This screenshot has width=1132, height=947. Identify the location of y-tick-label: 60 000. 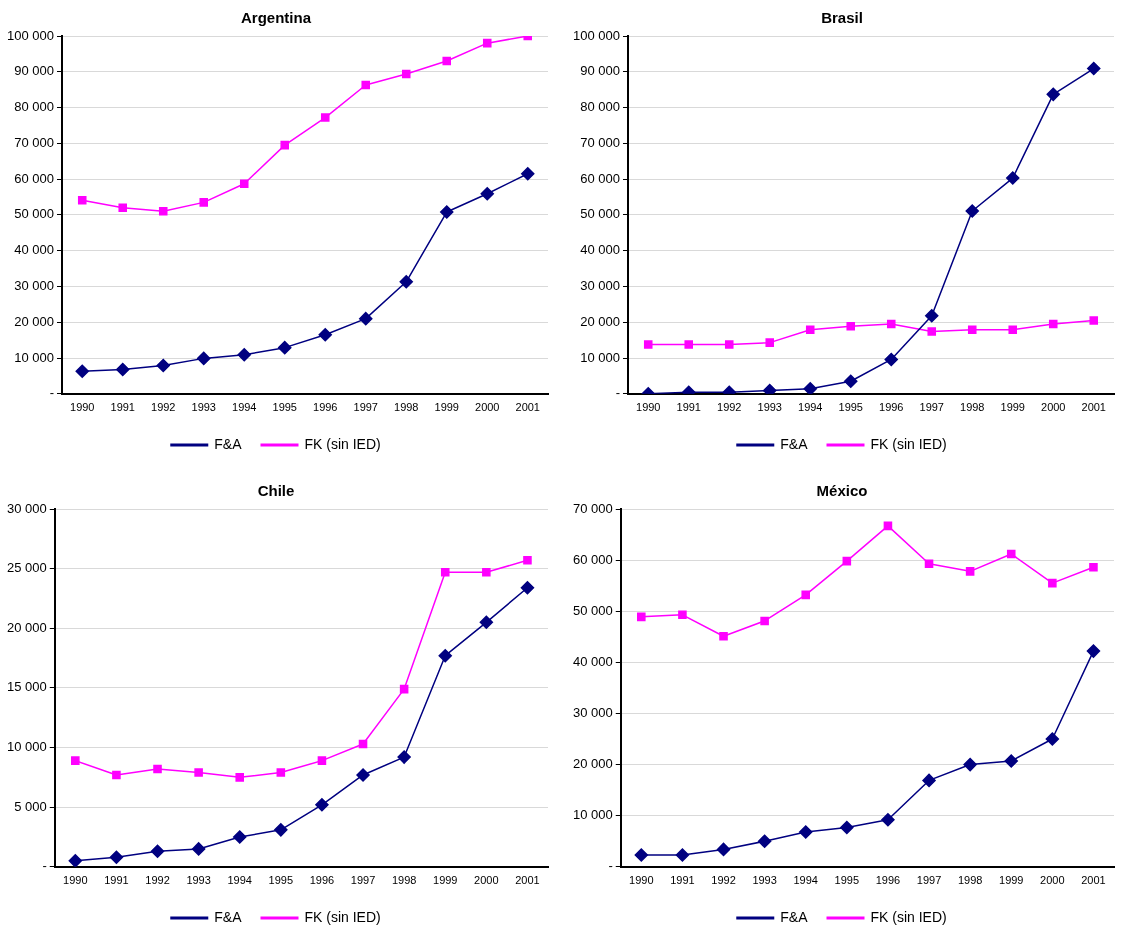
(593, 559).